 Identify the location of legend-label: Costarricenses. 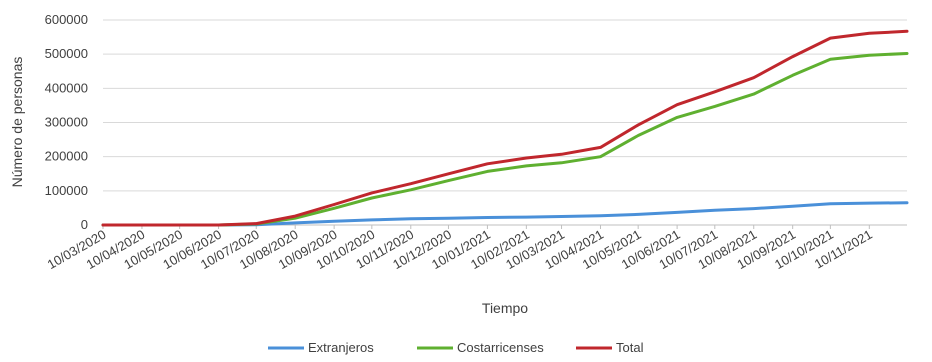
(500, 347).